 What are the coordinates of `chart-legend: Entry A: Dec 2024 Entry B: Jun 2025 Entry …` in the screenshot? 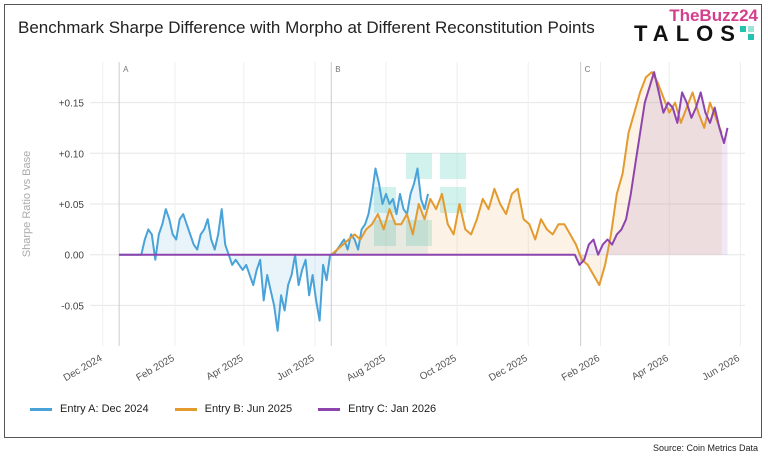 It's located at (233, 409).